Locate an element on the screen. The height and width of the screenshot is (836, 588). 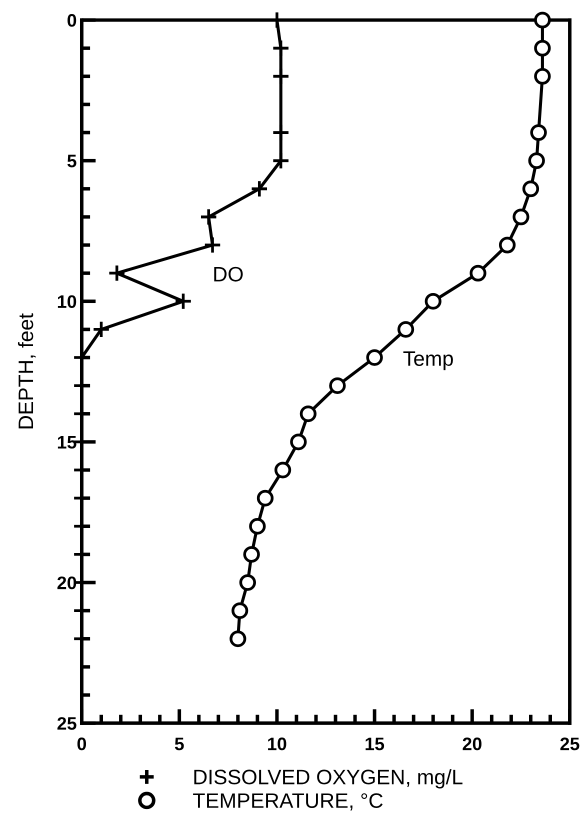
legend-label: TEMPERATURE, °C is located at coordinates (288, 801).